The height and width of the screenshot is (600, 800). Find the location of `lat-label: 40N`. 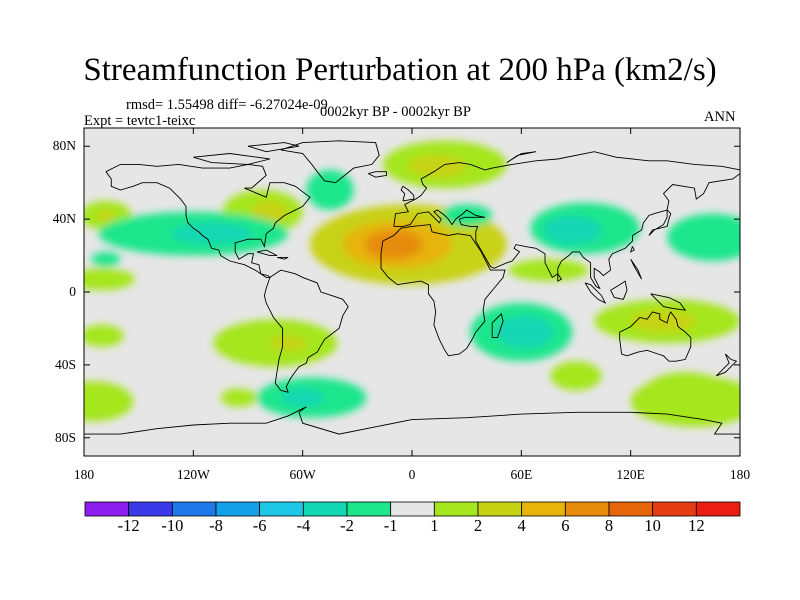

lat-label: 40N is located at coordinates (64, 219).